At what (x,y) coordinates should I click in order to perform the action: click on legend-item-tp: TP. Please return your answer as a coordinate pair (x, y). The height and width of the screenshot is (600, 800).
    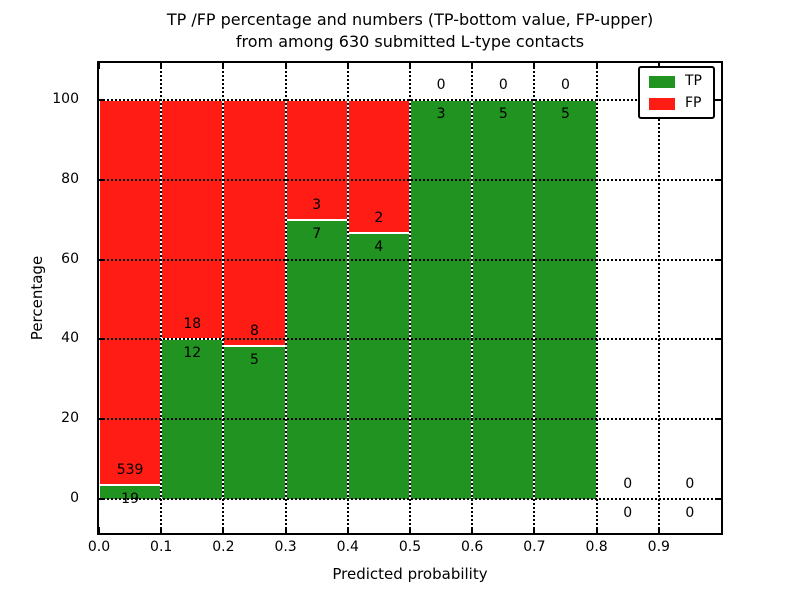
    Looking at the image, I should click on (675, 81).